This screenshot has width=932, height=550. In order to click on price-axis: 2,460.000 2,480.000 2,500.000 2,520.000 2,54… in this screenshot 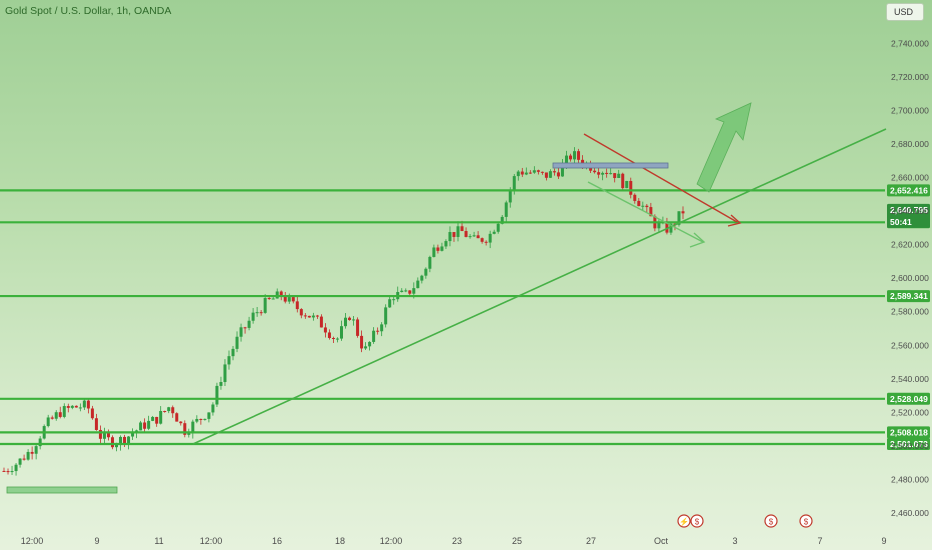, I will do `click(910, 278)`.